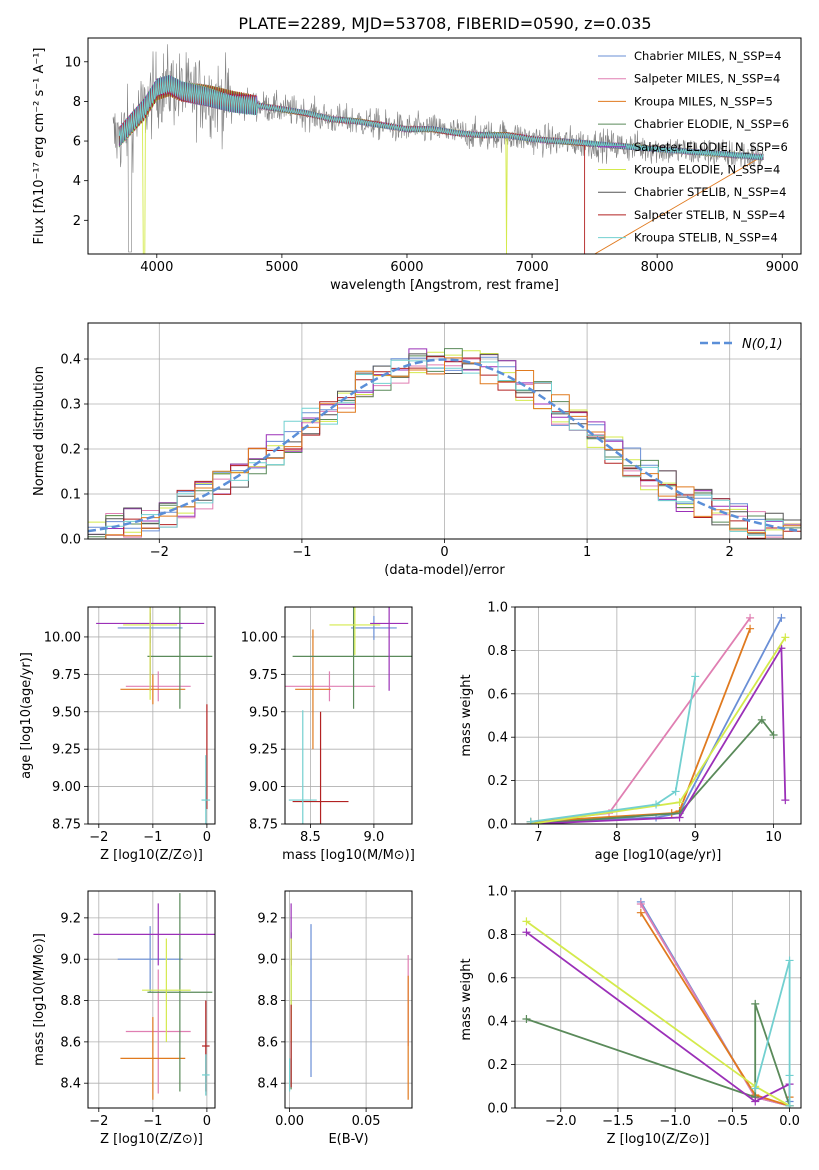 This screenshot has width=819, height=1170. Describe the element at coordinates (782, 267) in the screenshot. I see `x-tick-label: 9000` at that location.